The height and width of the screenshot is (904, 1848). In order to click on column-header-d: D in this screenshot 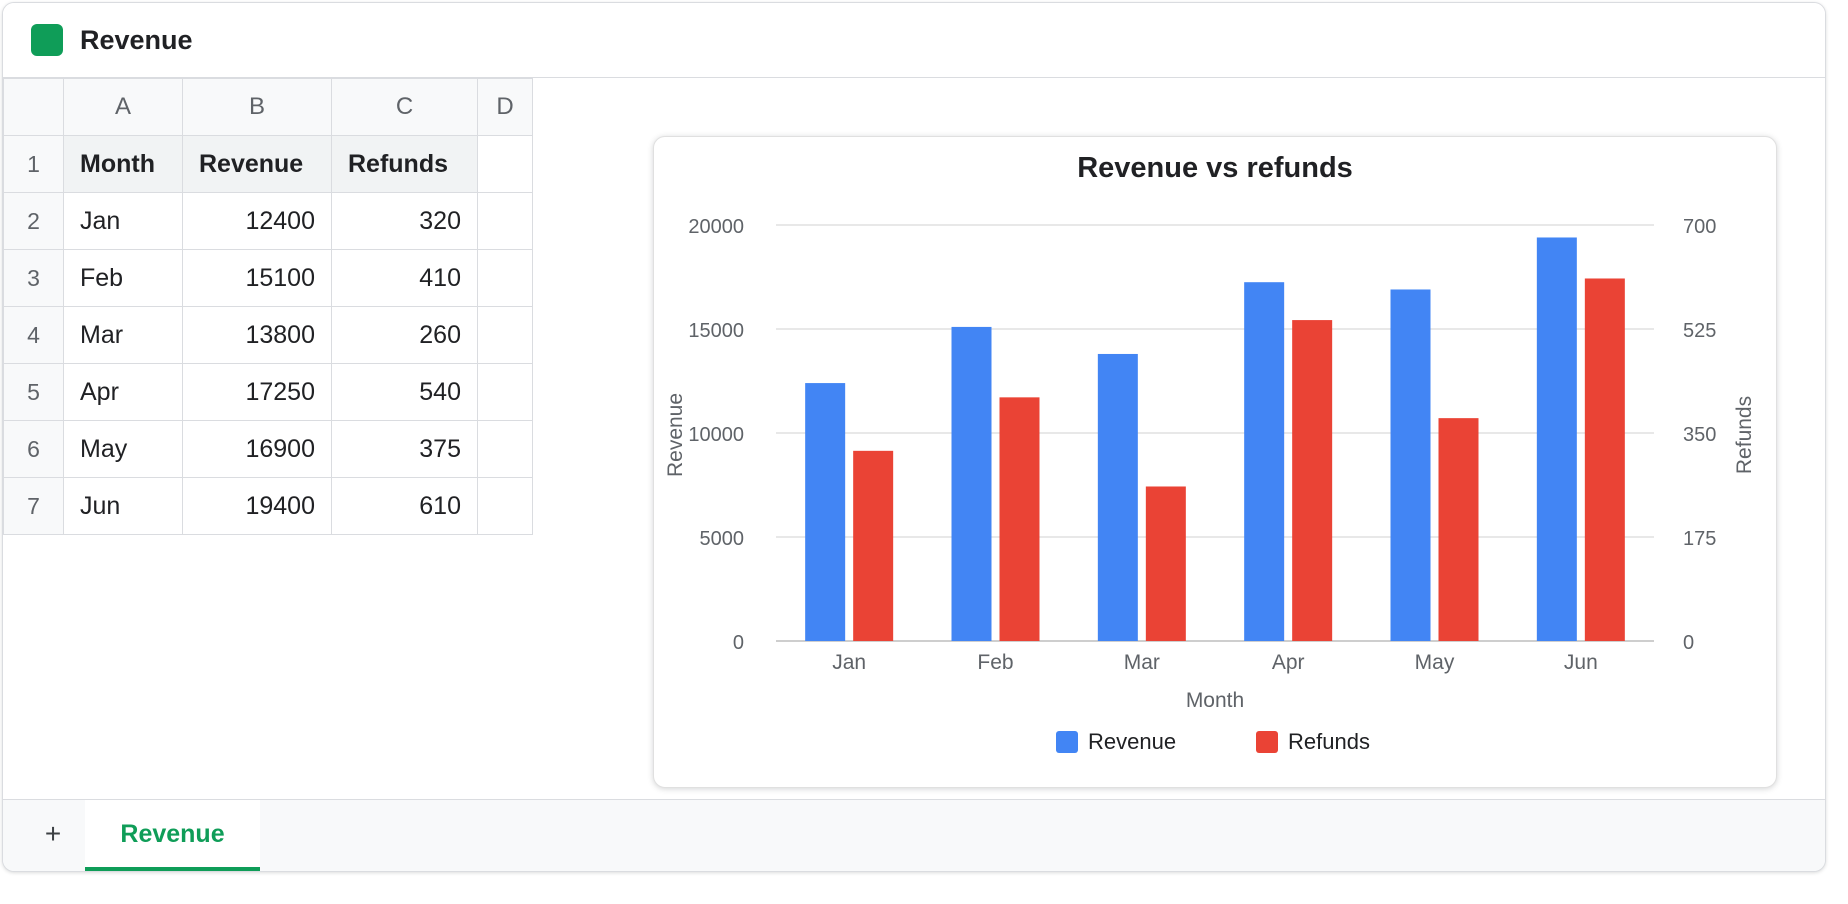, I will do `click(505, 107)`.